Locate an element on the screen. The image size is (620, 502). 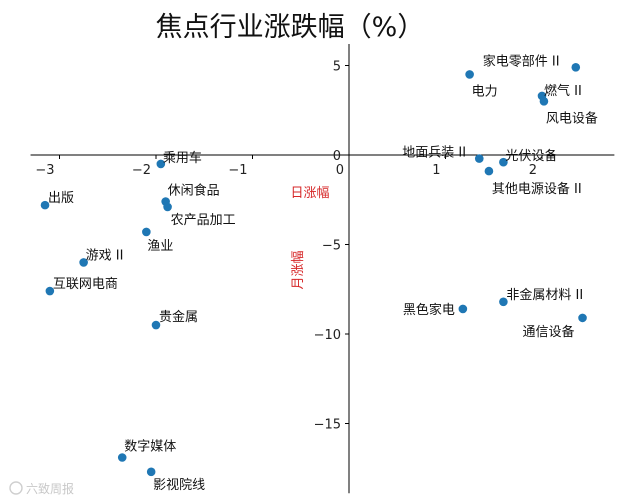
y-tick-label: −10 is located at coordinates (327, 335).